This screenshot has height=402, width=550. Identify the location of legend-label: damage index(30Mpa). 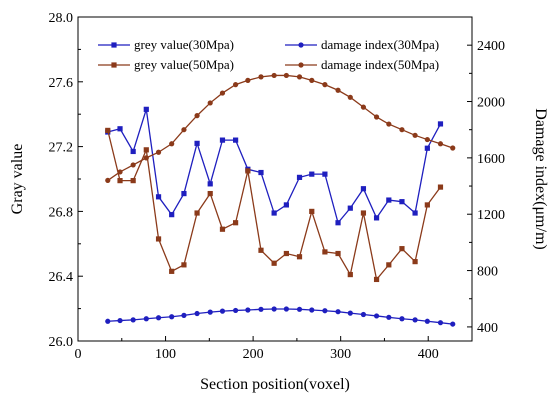
(380, 44).